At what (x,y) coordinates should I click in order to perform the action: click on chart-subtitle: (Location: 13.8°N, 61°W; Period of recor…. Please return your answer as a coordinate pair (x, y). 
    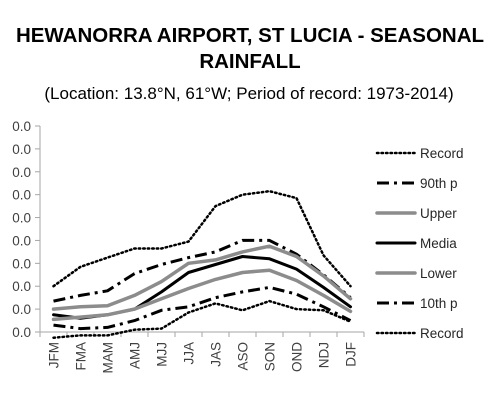
    Looking at the image, I should click on (248, 93).